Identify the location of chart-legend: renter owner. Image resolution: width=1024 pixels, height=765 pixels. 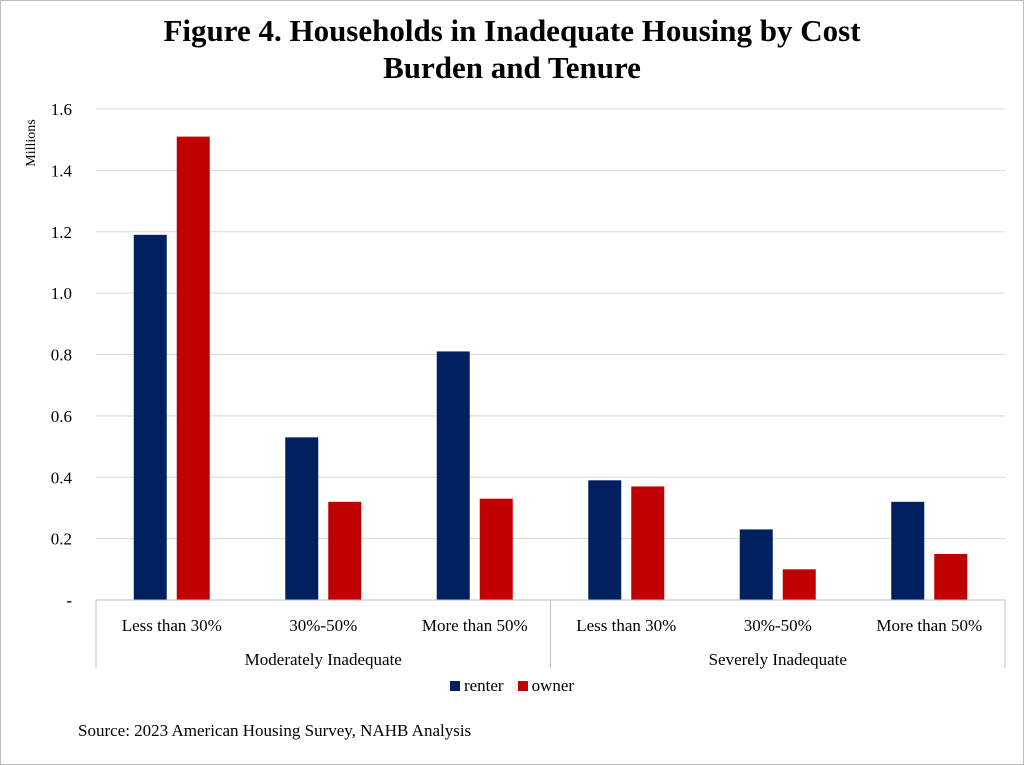
(512, 686).